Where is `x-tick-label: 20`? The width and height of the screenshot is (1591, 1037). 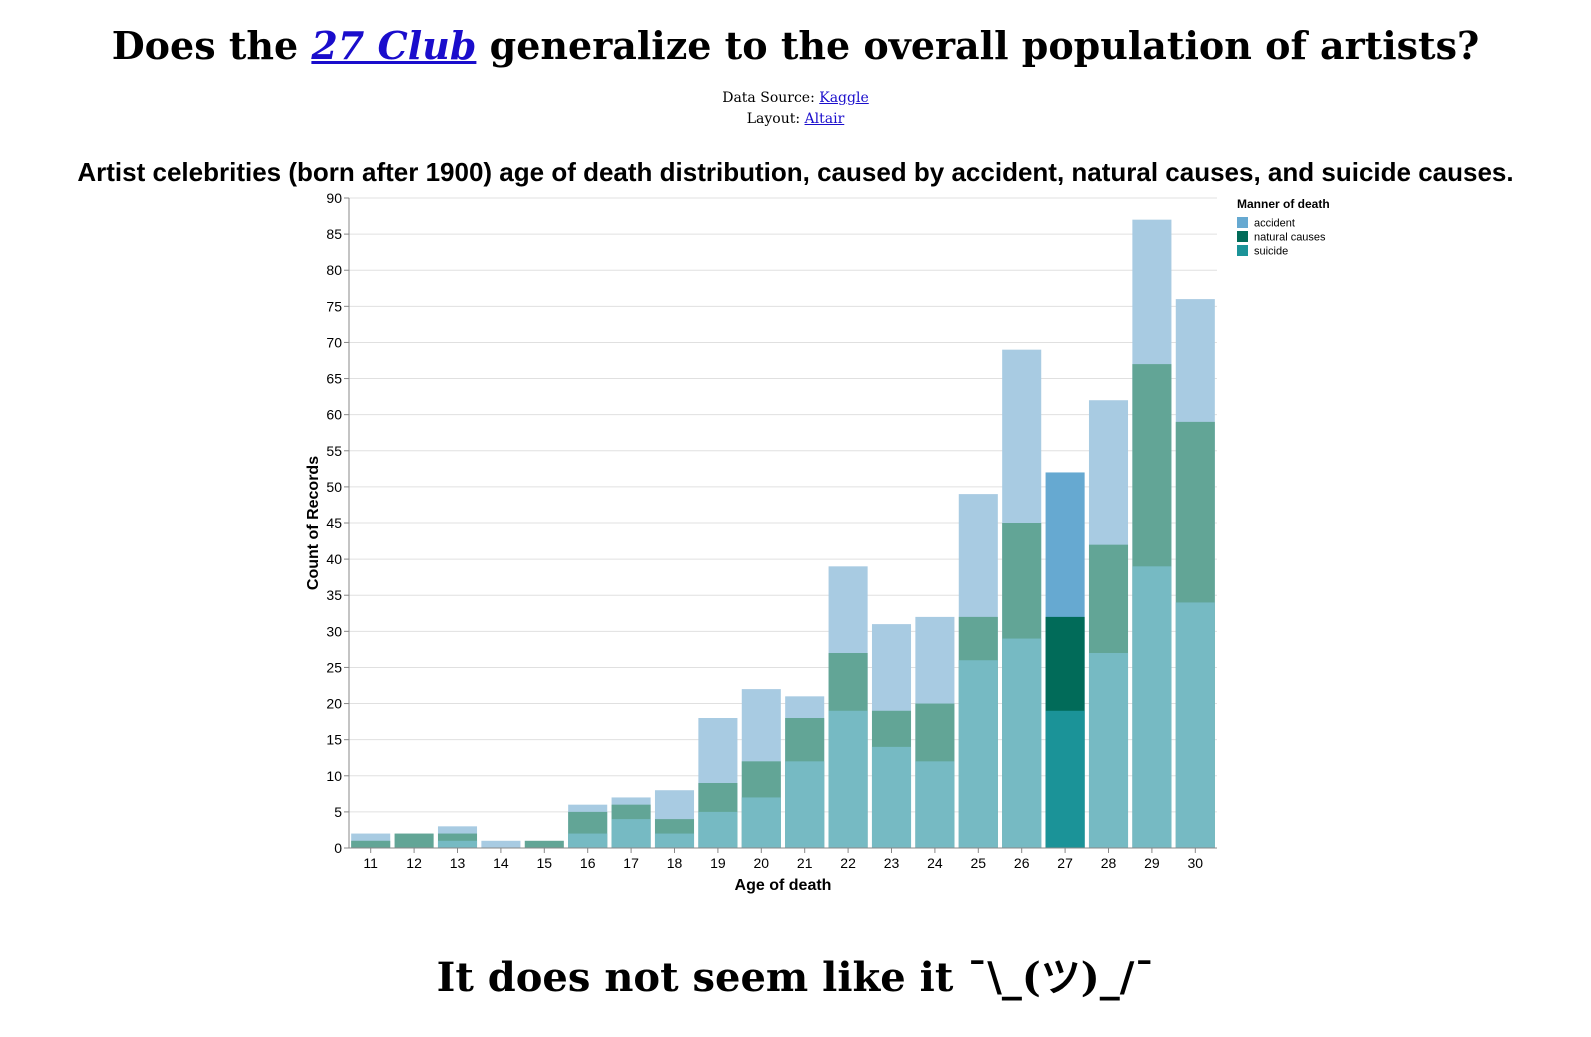 x-tick-label: 20 is located at coordinates (762, 863).